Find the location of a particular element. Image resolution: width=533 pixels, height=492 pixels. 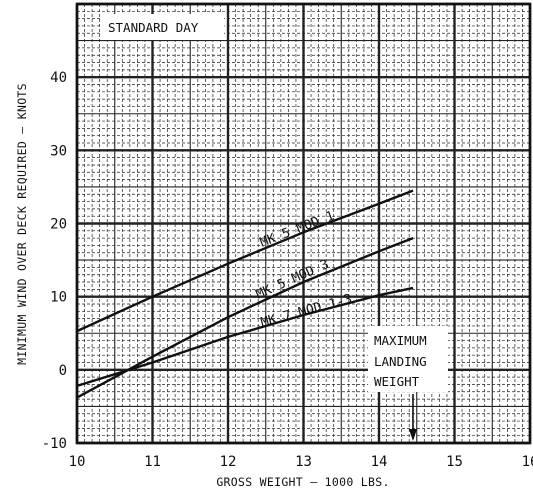

max-landing-label-bg is located at coordinates (408, 359).